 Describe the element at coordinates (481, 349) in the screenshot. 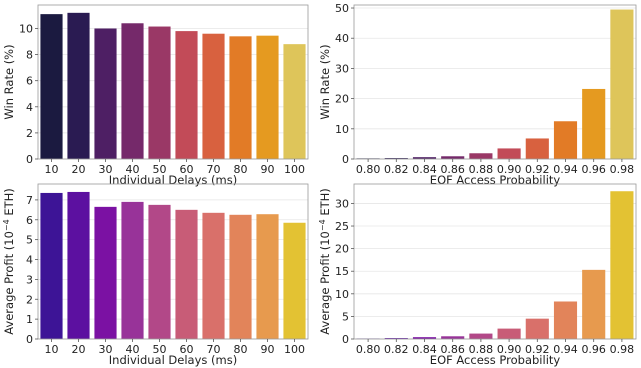

I see `x-tick-label: 0.88` at that location.